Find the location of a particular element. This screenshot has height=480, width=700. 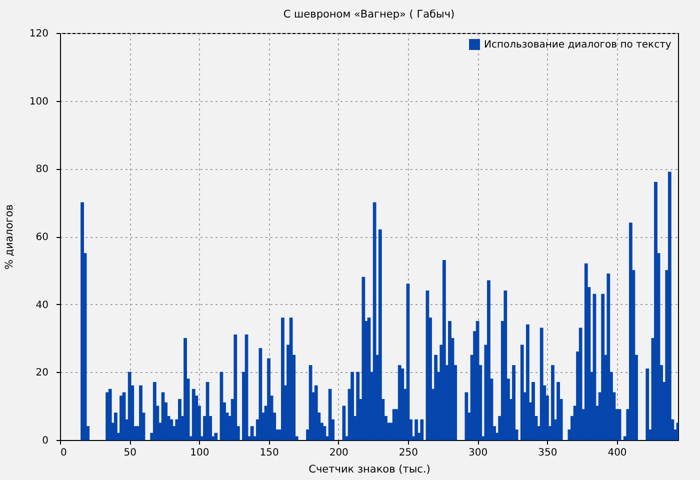

x-tick-label: 350 is located at coordinates (548, 453).